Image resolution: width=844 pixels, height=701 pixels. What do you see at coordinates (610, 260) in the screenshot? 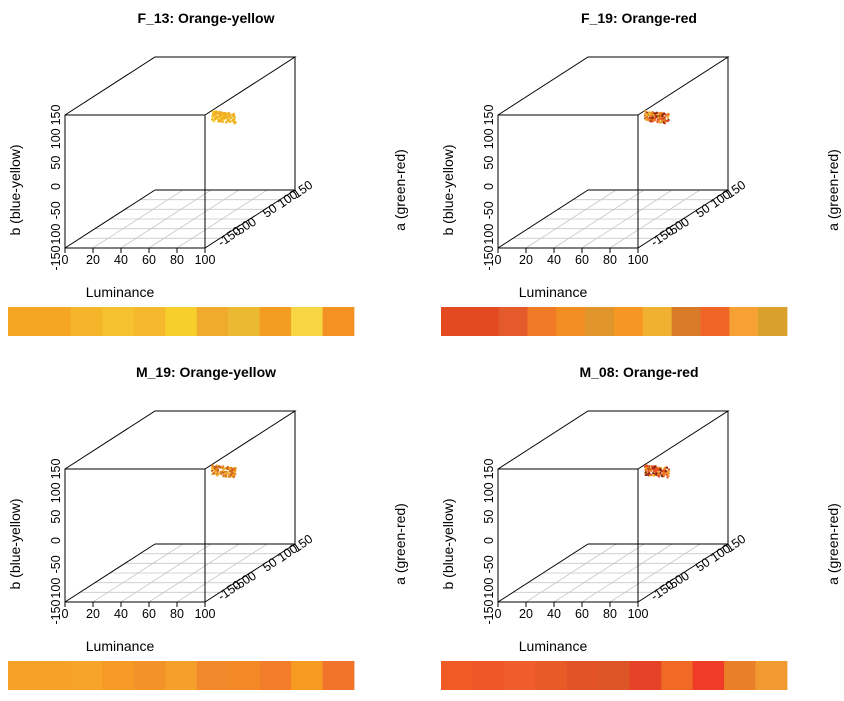
I see `x-tick-label: 80` at bounding box center [610, 260].